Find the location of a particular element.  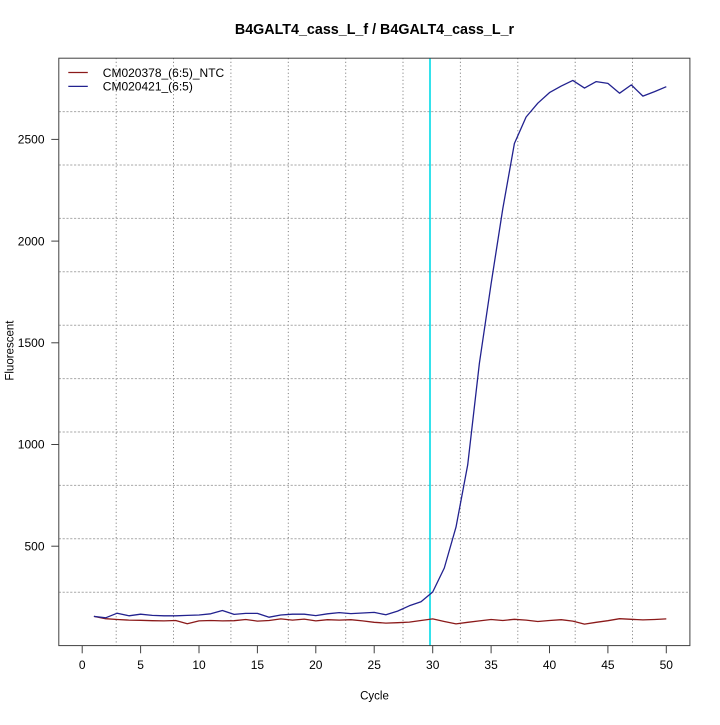

svg-text: 2000 is located at coordinates (31, 241).